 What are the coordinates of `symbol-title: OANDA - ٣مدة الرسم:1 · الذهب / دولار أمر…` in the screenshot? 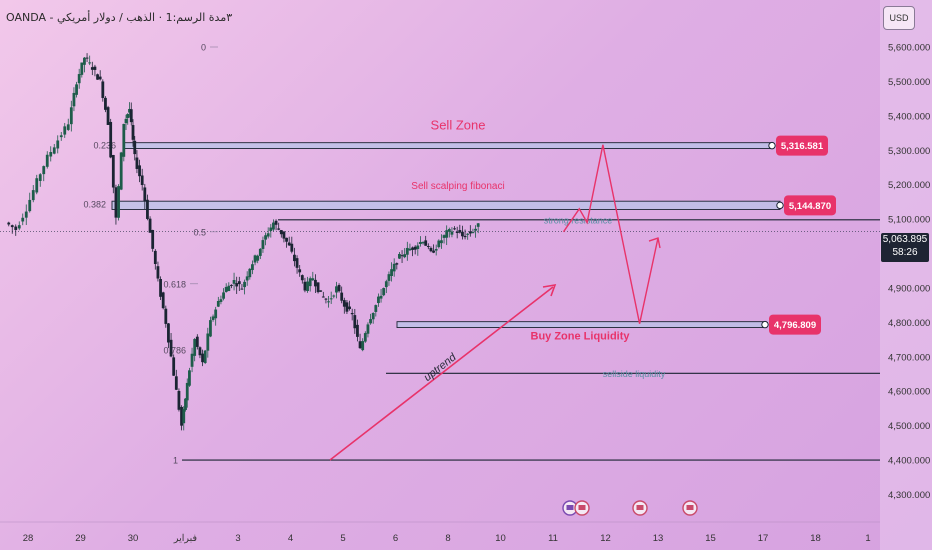 It's located at (119, 17).